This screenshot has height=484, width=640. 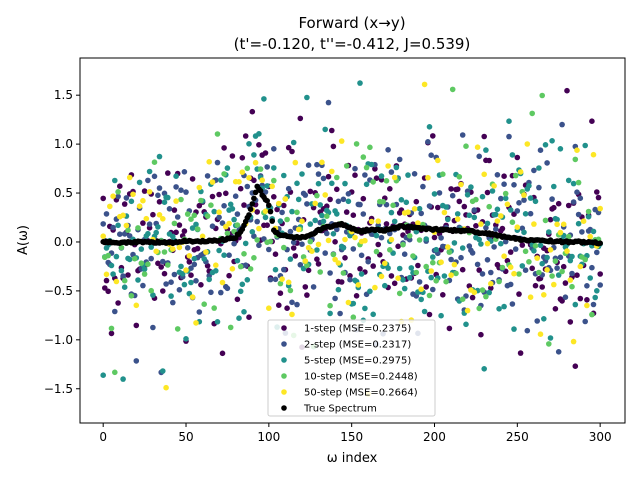 I want to click on legend-label: 5-step (MSE=0.2975), so click(x=357, y=361).